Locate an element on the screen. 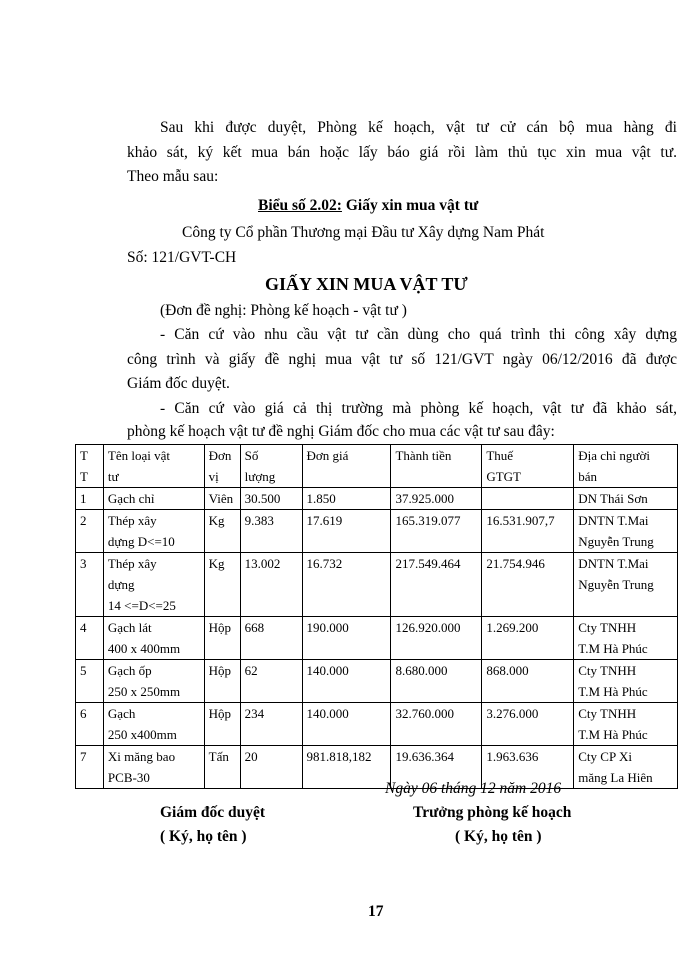  basis-line: Giám đốc duyệt. is located at coordinates (178, 383).